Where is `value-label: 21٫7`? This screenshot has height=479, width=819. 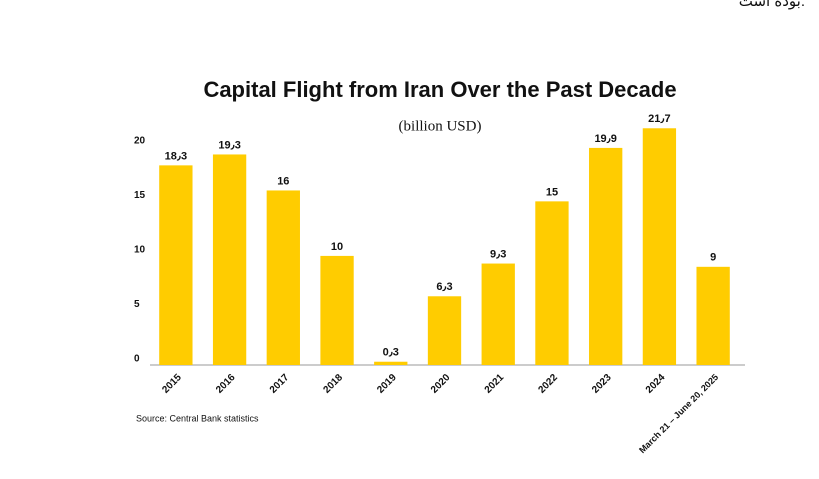
value-label: 21٫7 is located at coordinates (659, 119).